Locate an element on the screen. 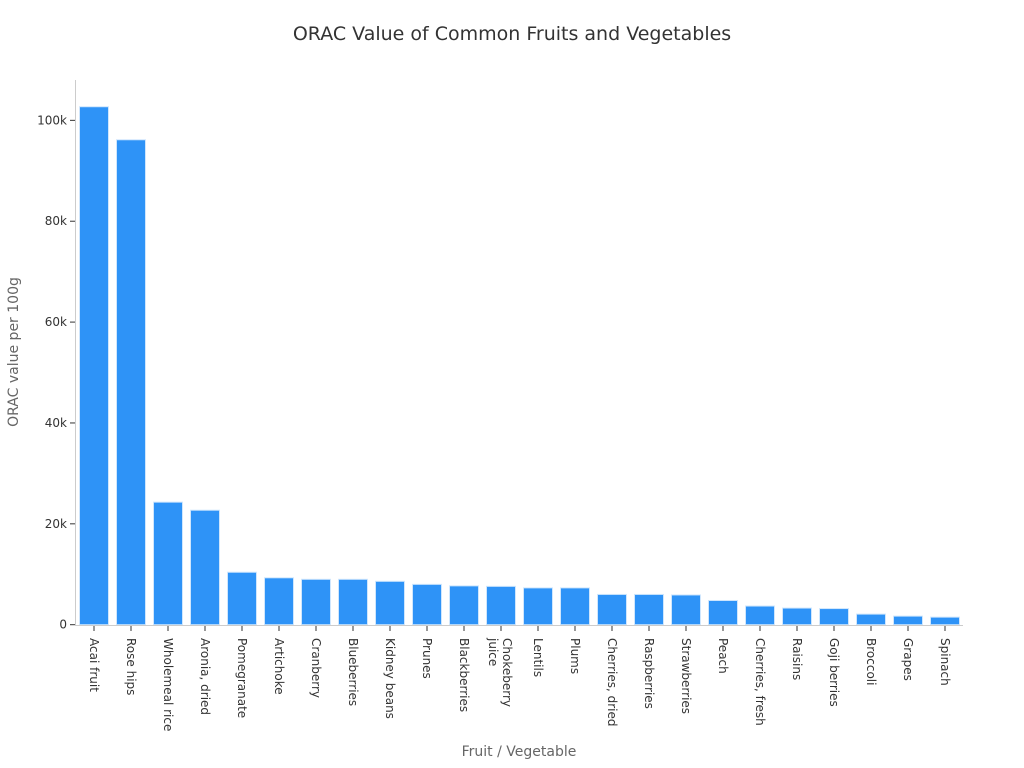 This screenshot has height=768, width=1024. y-tick-label: 40k is located at coordinates (56, 423).